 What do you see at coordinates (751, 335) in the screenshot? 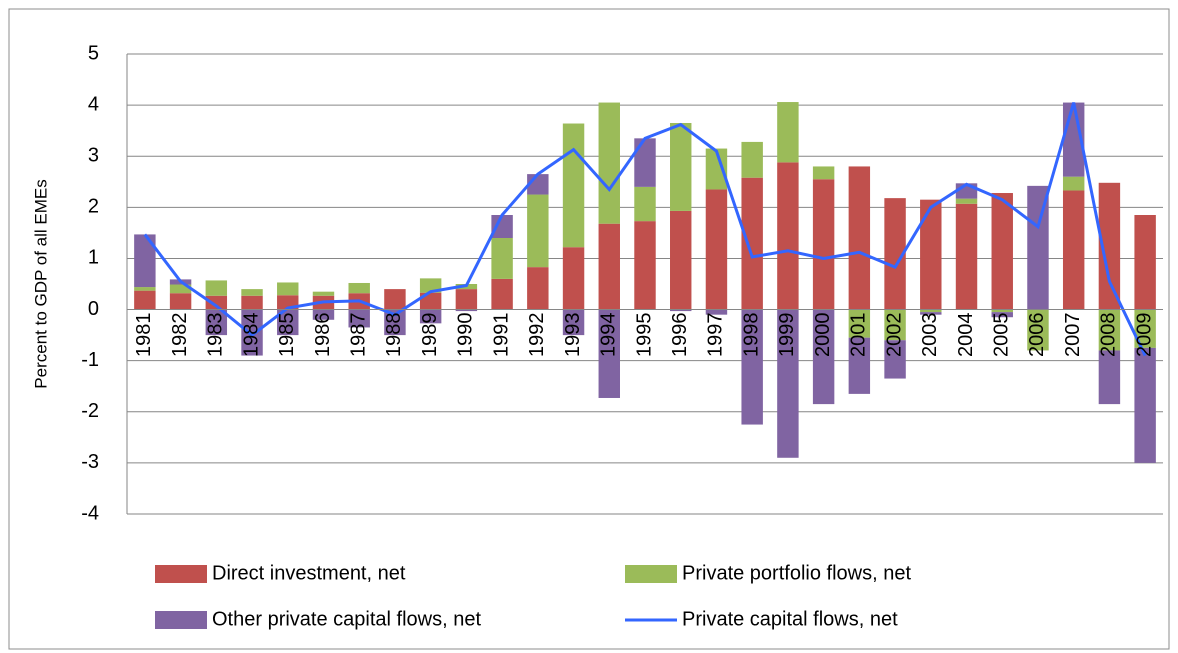
I see `x-tick-label: 1998` at bounding box center [751, 335].